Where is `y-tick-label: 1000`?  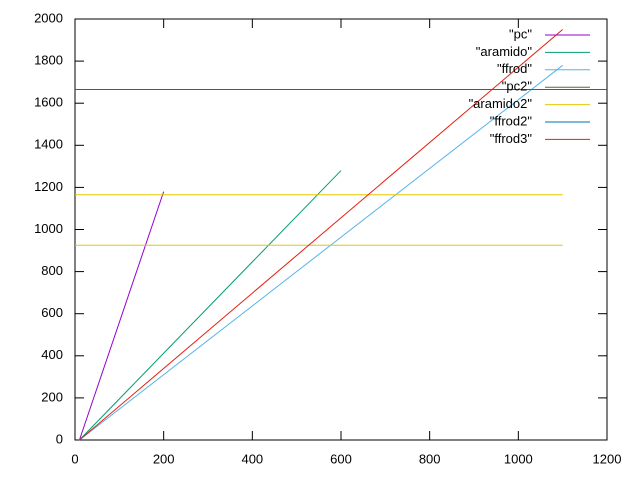
y-tick-label: 1000 is located at coordinates (48, 228).